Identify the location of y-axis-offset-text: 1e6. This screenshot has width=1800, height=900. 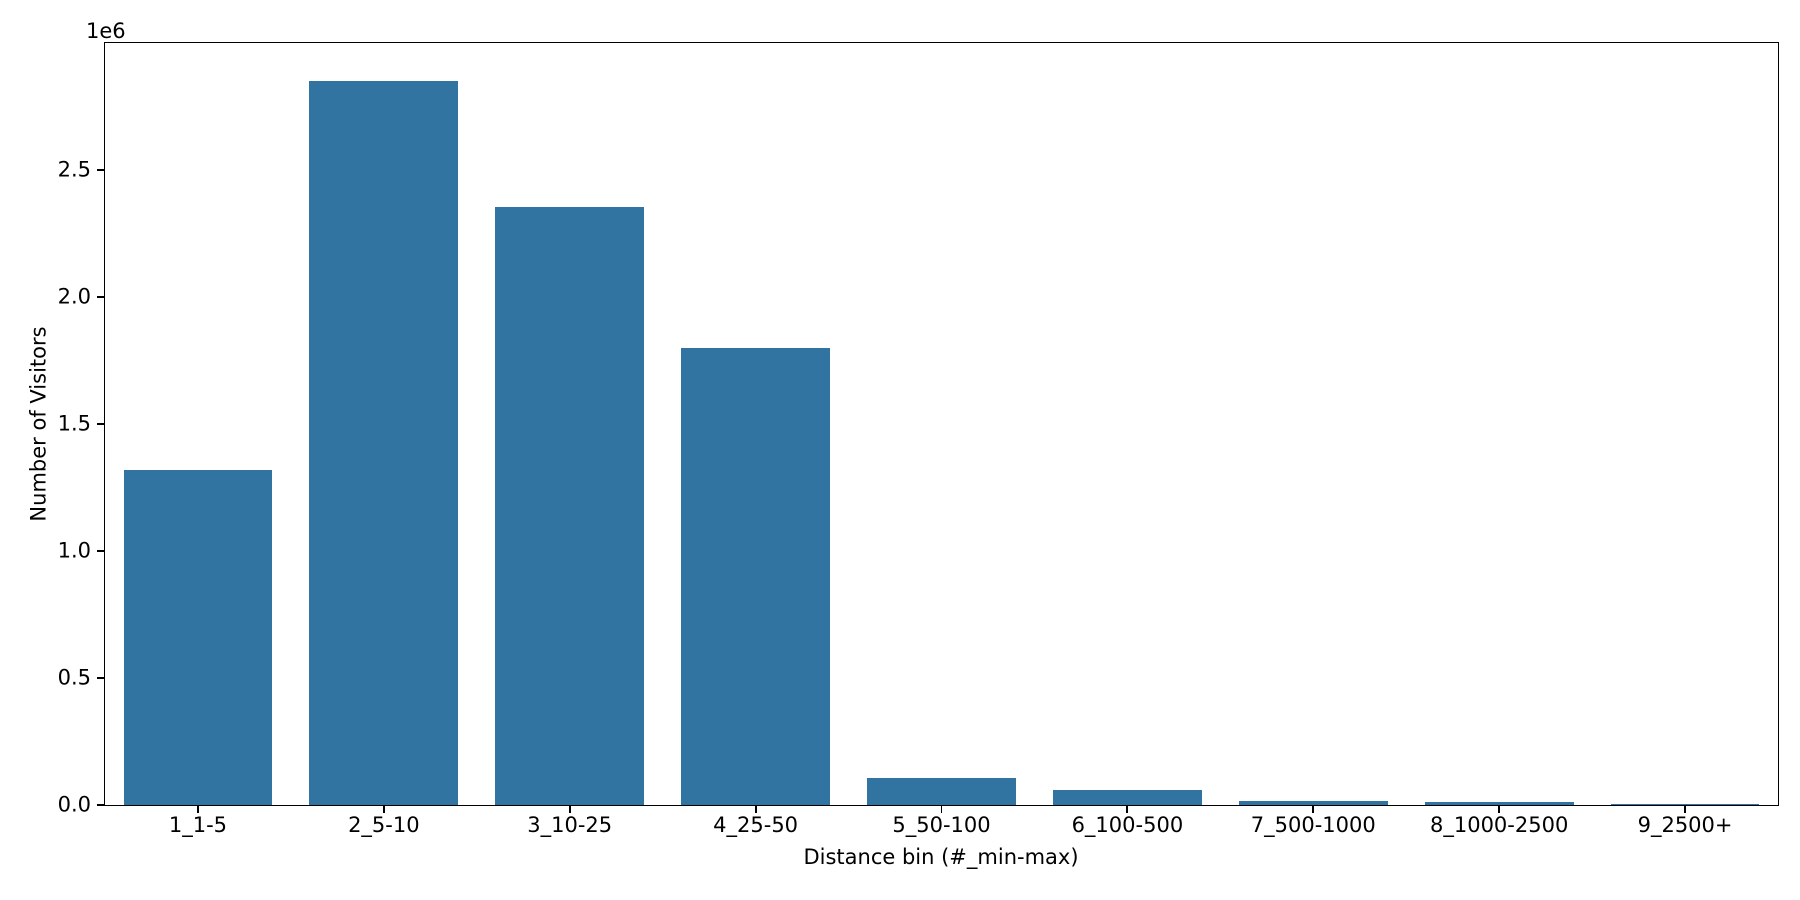
(106, 31).